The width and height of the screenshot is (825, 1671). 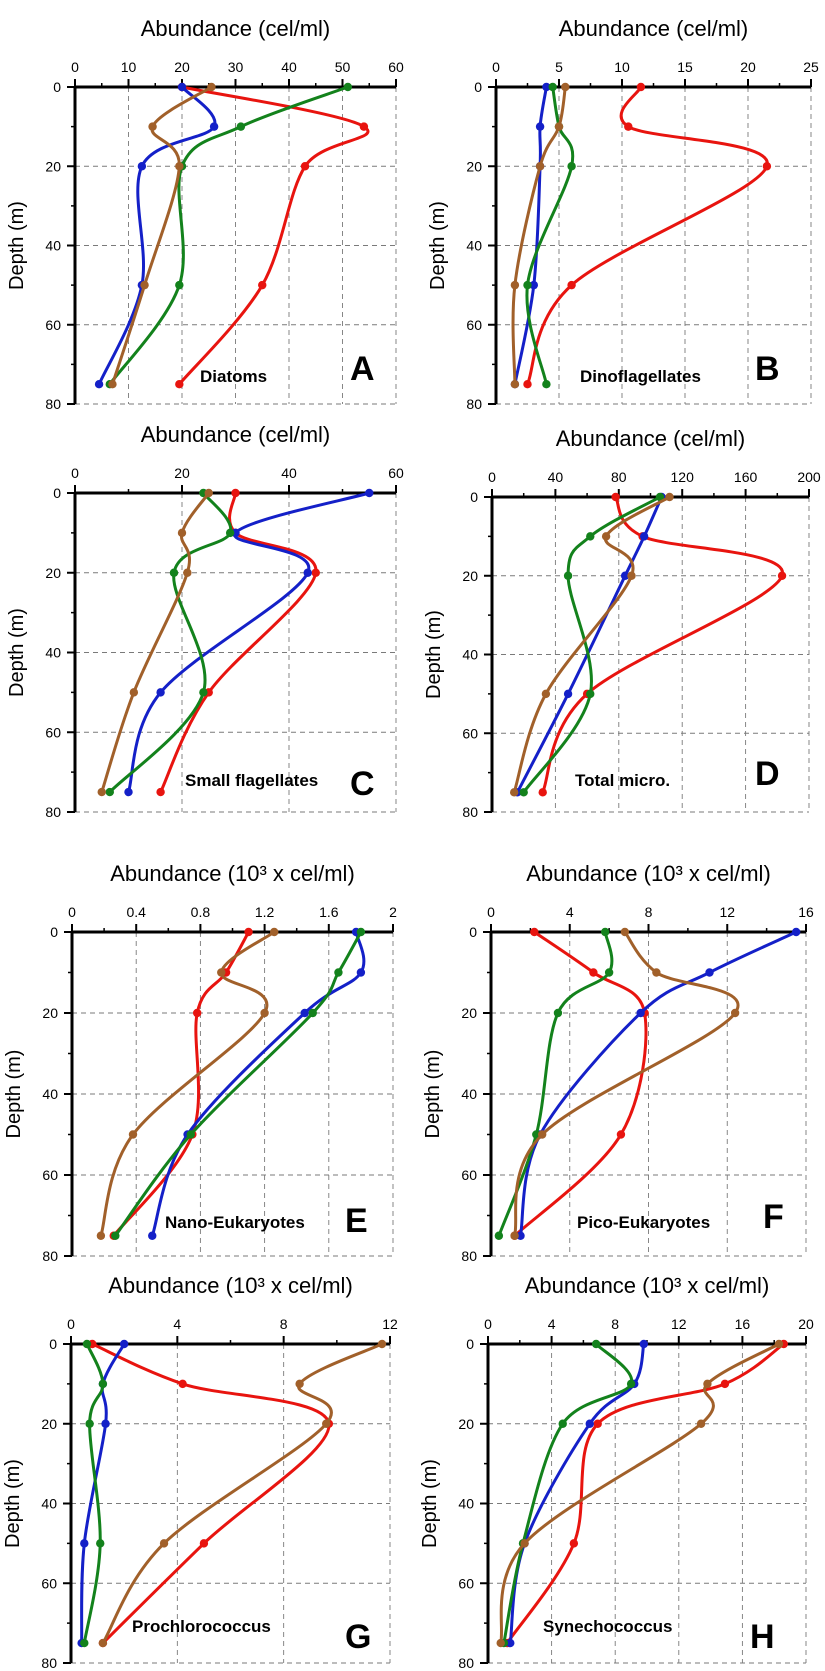 What do you see at coordinates (201, 1626) in the screenshot?
I see `panel-group-label: Prochlorococcus` at bounding box center [201, 1626].